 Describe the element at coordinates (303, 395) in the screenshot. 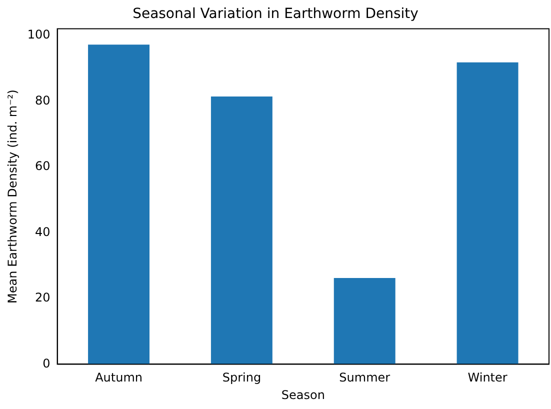

I see `x-axis-title: Season` at that location.